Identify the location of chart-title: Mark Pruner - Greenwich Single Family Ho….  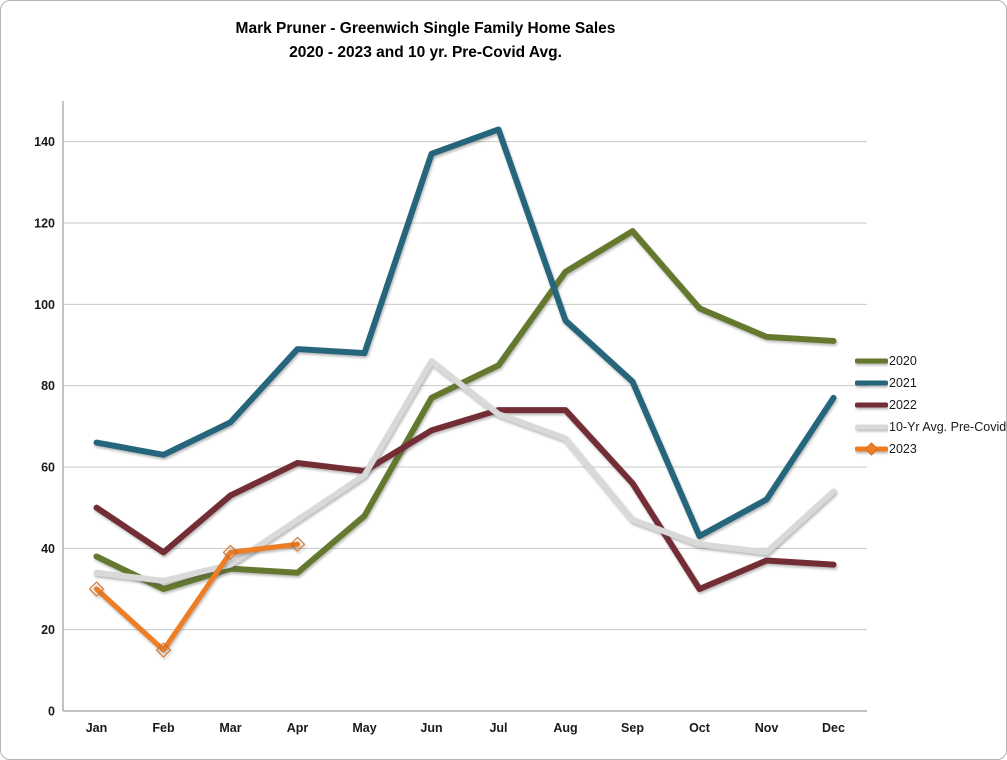
(425, 41).